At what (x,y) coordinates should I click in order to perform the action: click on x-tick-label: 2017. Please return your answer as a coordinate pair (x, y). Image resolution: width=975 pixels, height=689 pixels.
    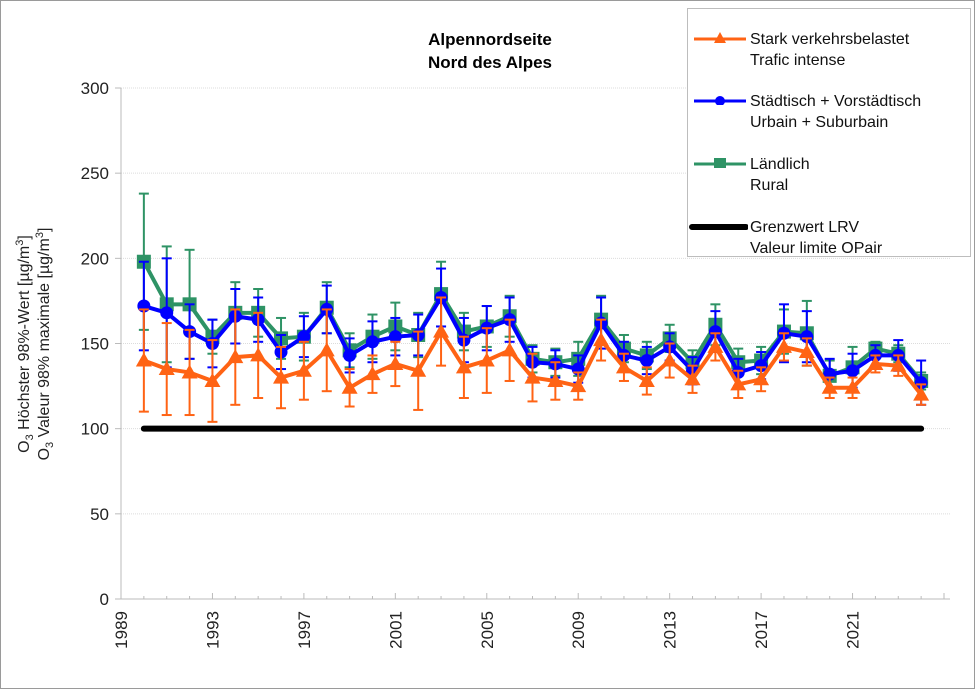
    Looking at the image, I should click on (761, 630).